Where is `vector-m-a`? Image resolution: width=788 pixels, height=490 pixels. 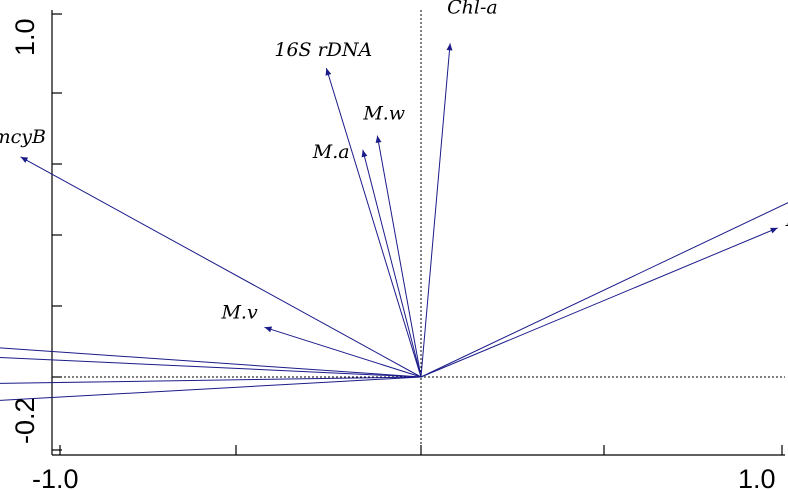
vector-m-a is located at coordinates (391, 263).